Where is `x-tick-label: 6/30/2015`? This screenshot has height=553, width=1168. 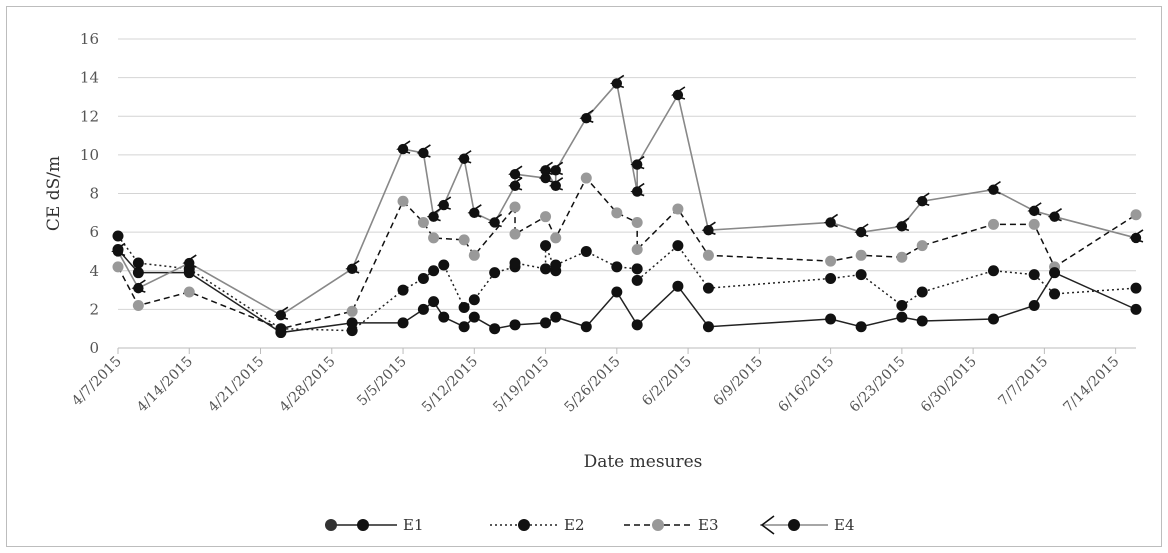 x-tick-label: 6/30/2015 is located at coordinates (949, 385).